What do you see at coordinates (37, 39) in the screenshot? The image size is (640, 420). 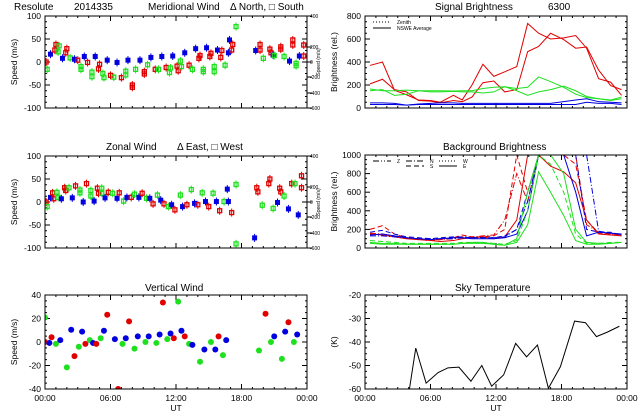 I see `y-tick-label: 50` at bounding box center [37, 39].